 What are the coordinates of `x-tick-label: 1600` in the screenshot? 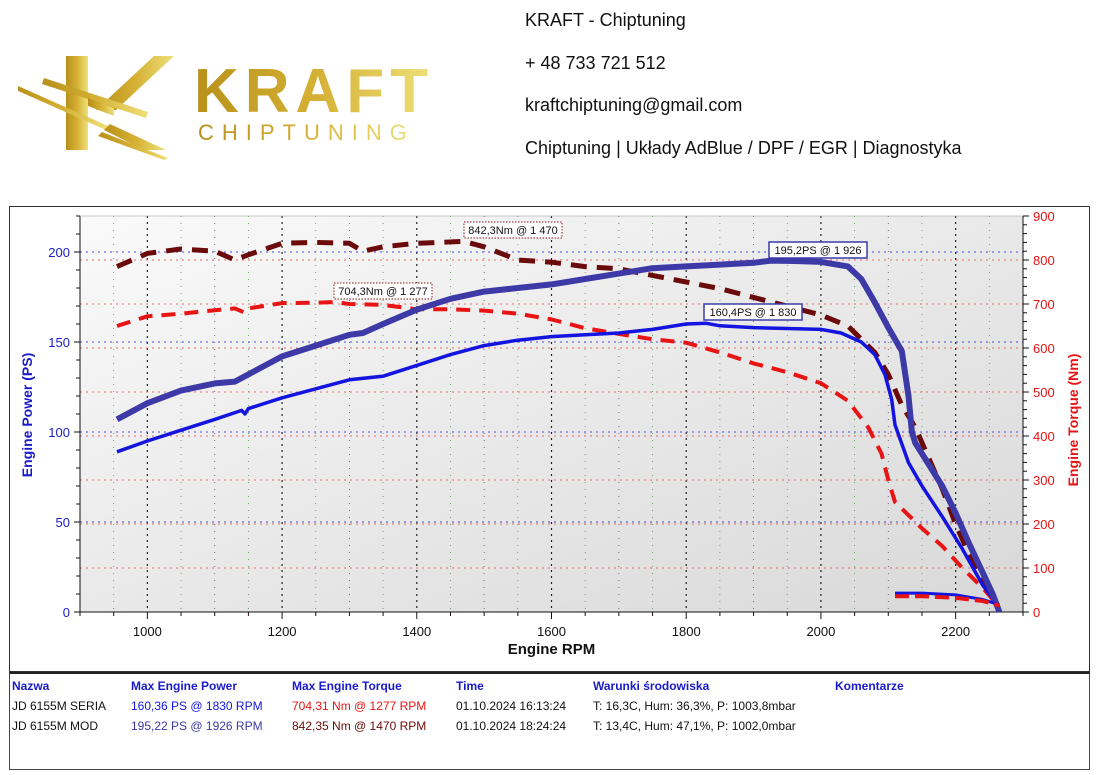 It's located at (551, 631).